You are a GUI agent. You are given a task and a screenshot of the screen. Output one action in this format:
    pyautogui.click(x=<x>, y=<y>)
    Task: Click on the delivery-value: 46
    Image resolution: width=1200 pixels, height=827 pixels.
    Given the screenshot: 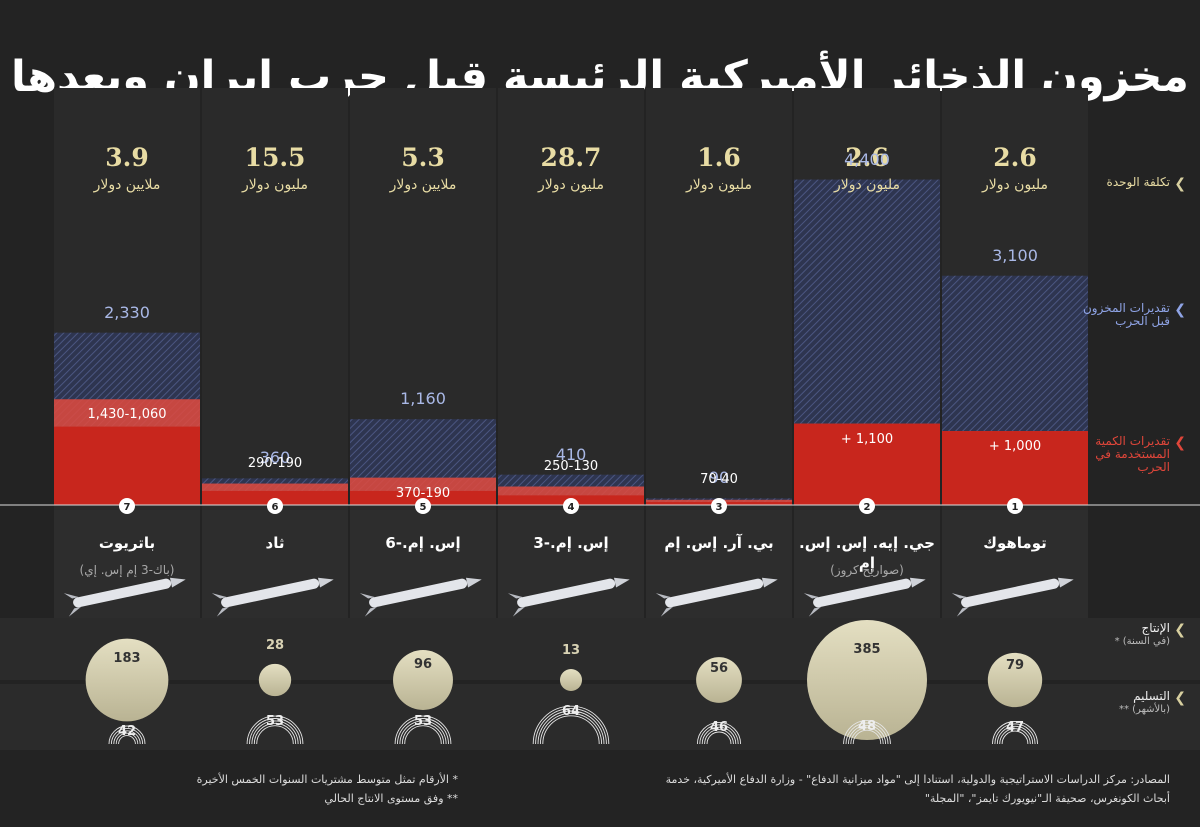 What is the action you would take?
    pyautogui.click(x=719, y=728)
    